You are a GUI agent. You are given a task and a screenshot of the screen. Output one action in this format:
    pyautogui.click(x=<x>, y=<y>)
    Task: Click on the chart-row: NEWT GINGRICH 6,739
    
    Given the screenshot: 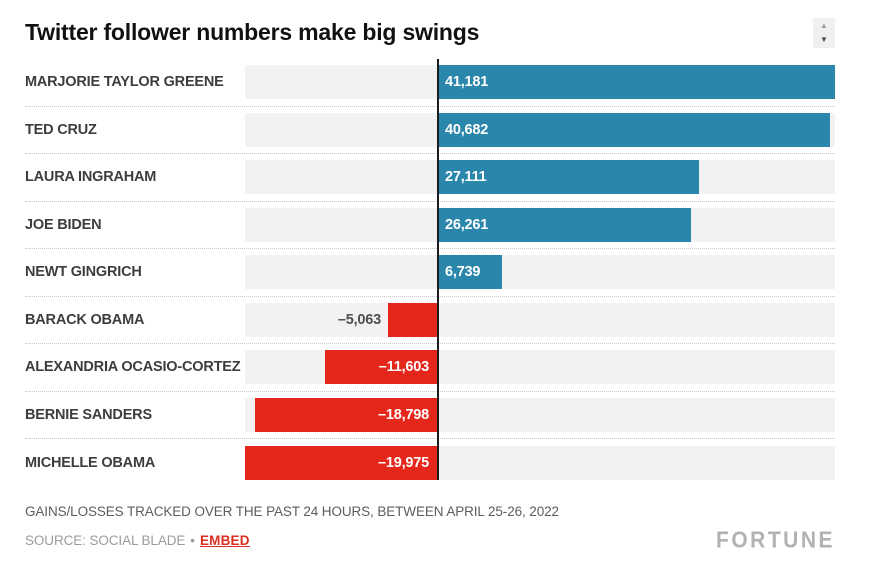 What is the action you would take?
    pyautogui.click(x=430, y=273)
    